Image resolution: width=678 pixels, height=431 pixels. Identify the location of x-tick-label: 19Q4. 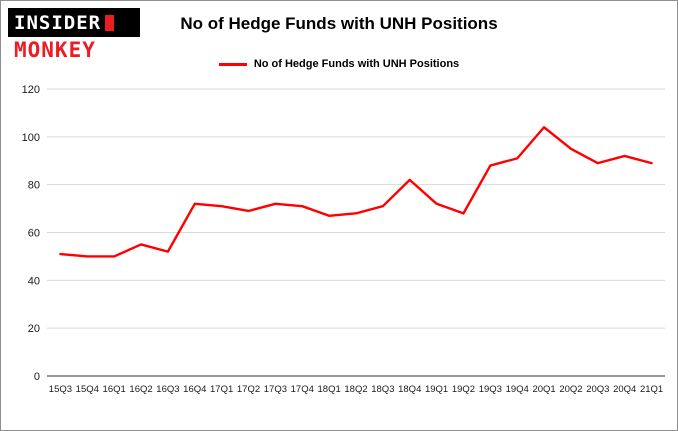
(517, 389).